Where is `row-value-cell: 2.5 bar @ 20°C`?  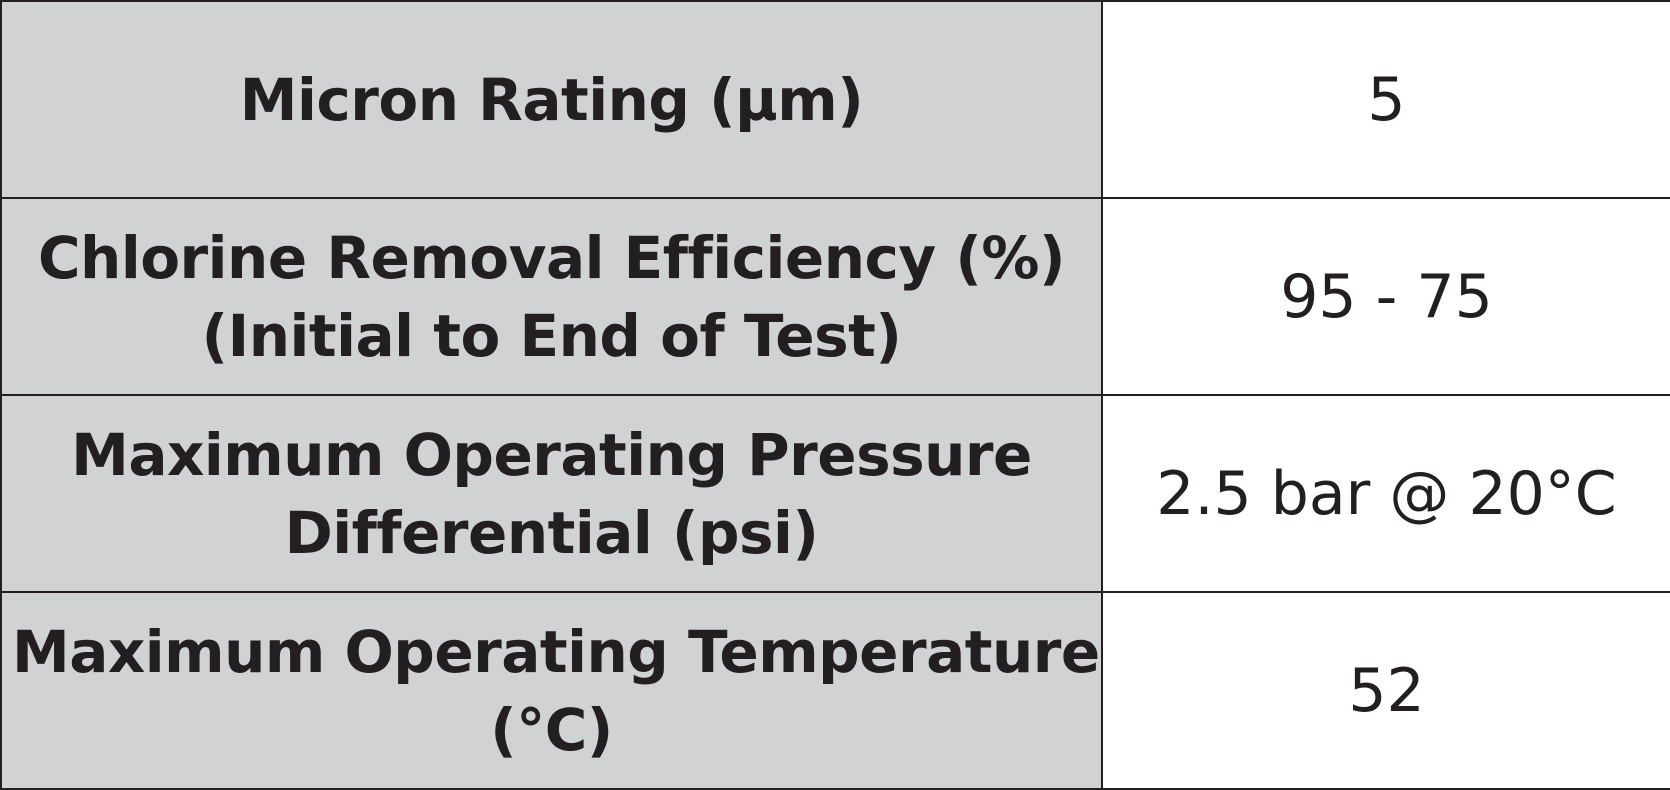
row-value-cell: 2.5 bar @ 20°C is located at coordinates (1385, 493).